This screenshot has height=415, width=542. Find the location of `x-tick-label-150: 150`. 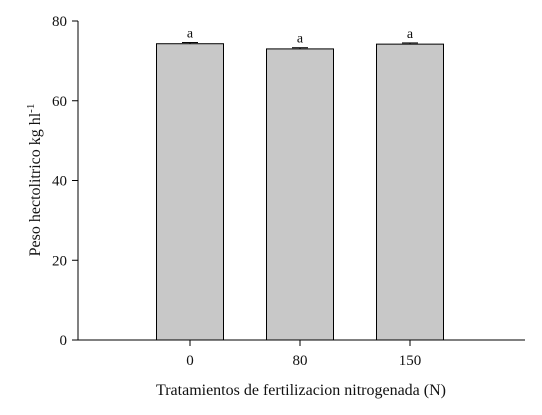

x-tick-label-150: 150 is located at coordinates (410, 361).